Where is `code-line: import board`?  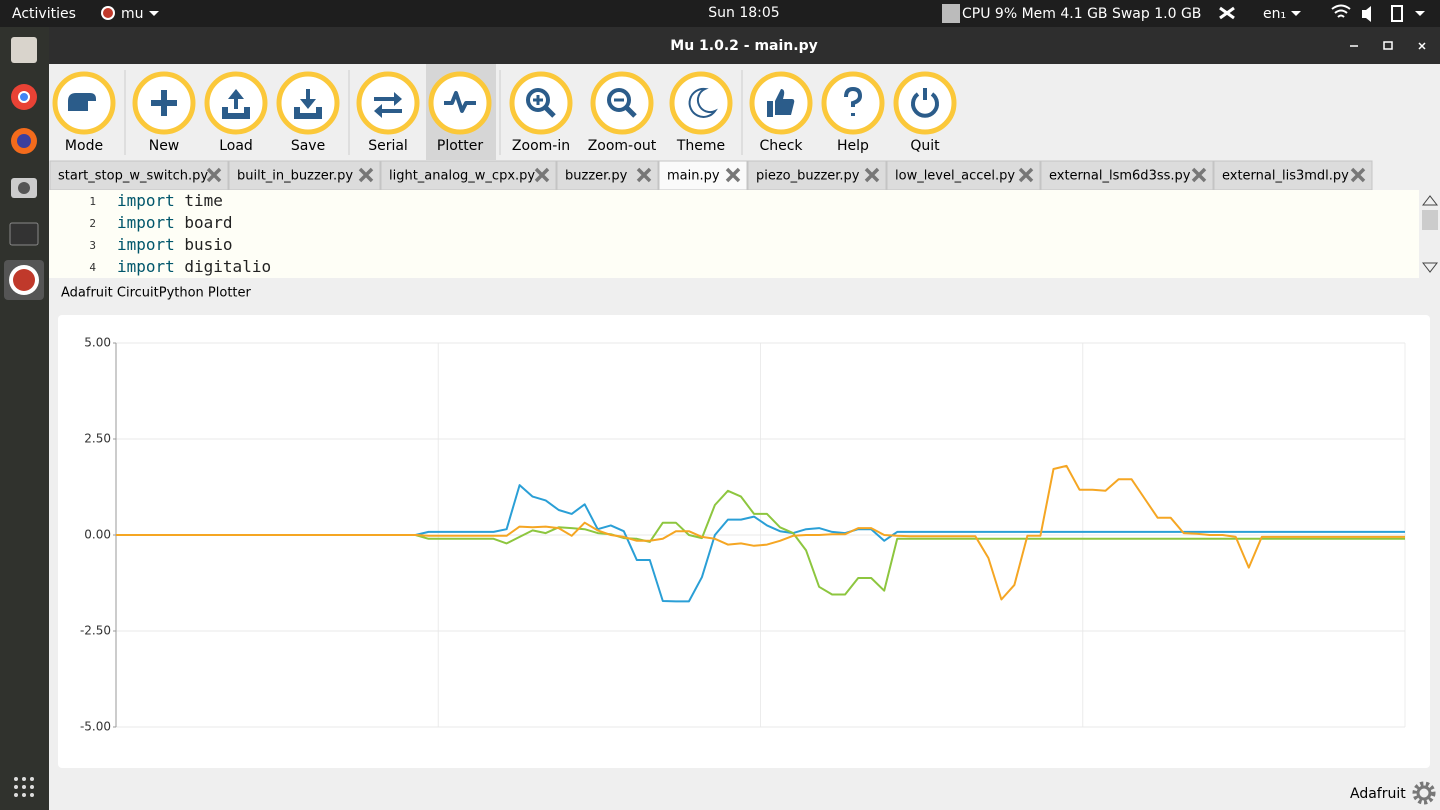 code-line: import board is located at coordinates (175, 222).